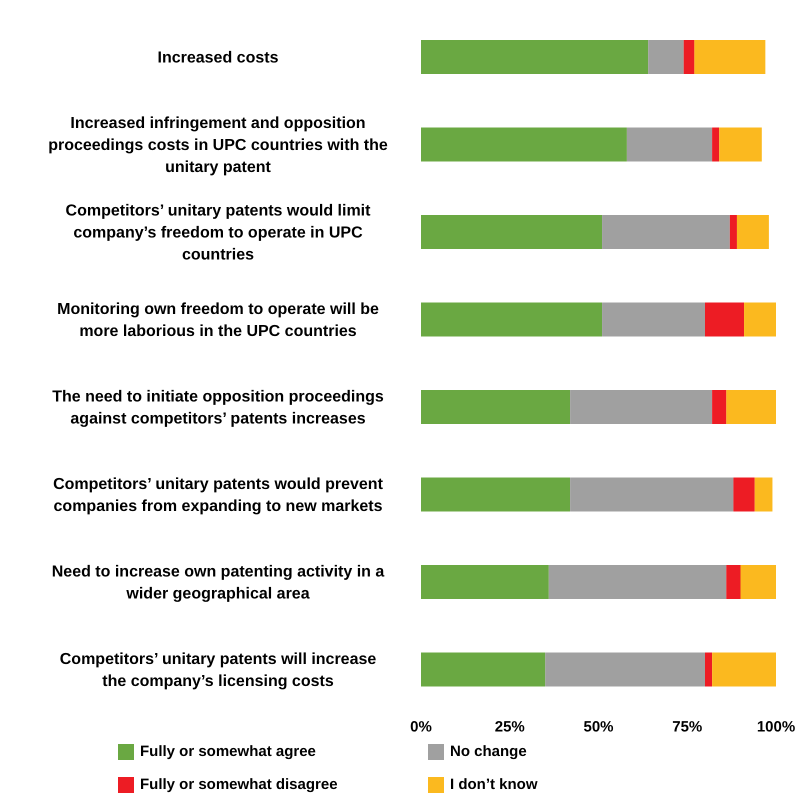  I want to click on legend-label: No change, so click(488, 751).